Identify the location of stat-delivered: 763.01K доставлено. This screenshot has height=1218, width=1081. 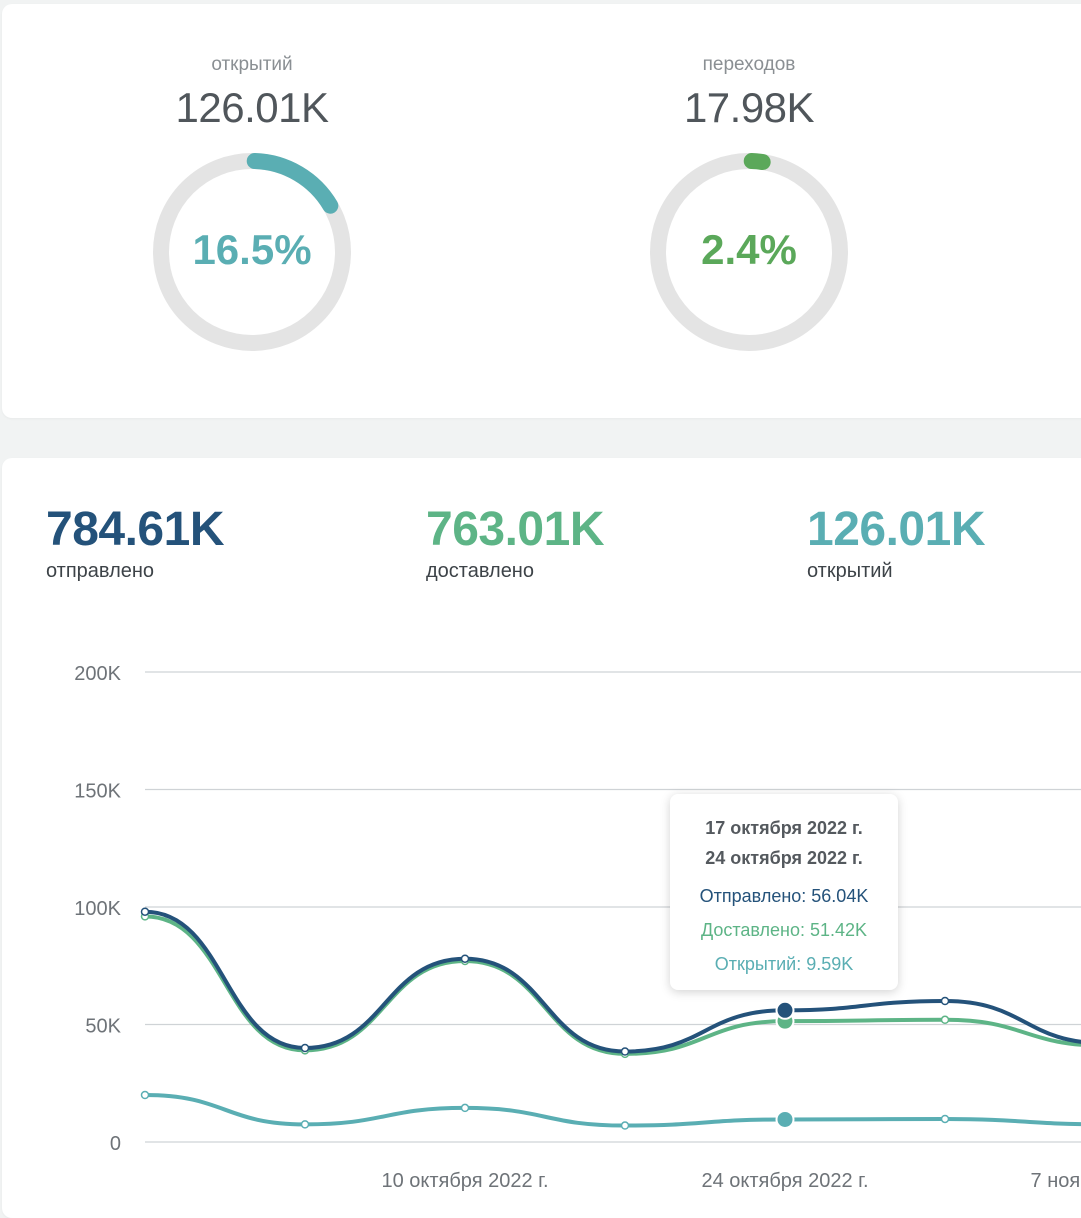
(515, 543).